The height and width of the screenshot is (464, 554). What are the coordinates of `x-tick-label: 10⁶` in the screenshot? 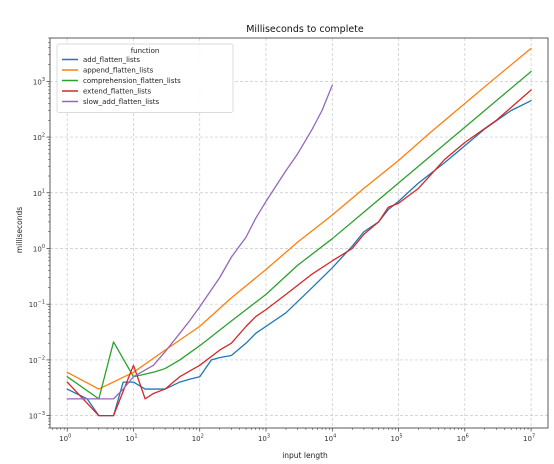 It's located at (463, 439).